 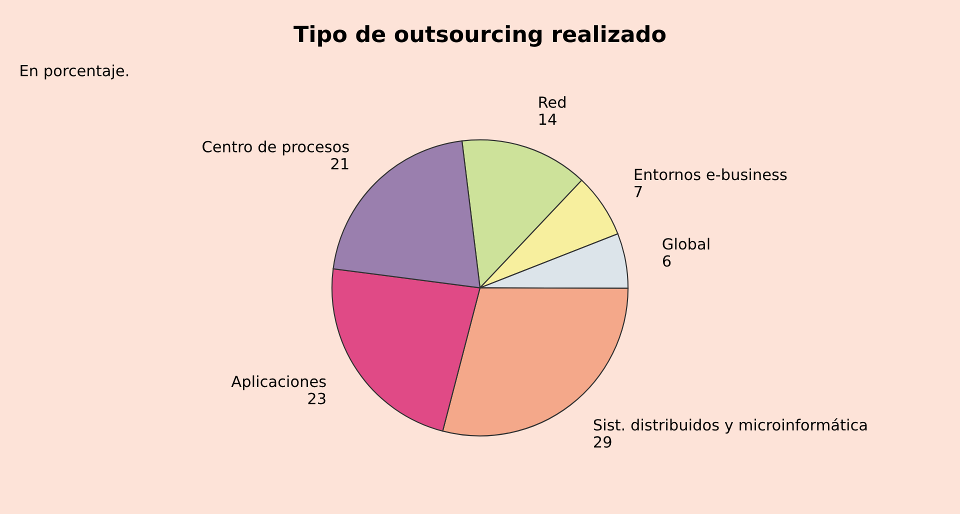 I want to click on chart-title: Tipo de outsourcing realizado, so click(x=480, y=36).